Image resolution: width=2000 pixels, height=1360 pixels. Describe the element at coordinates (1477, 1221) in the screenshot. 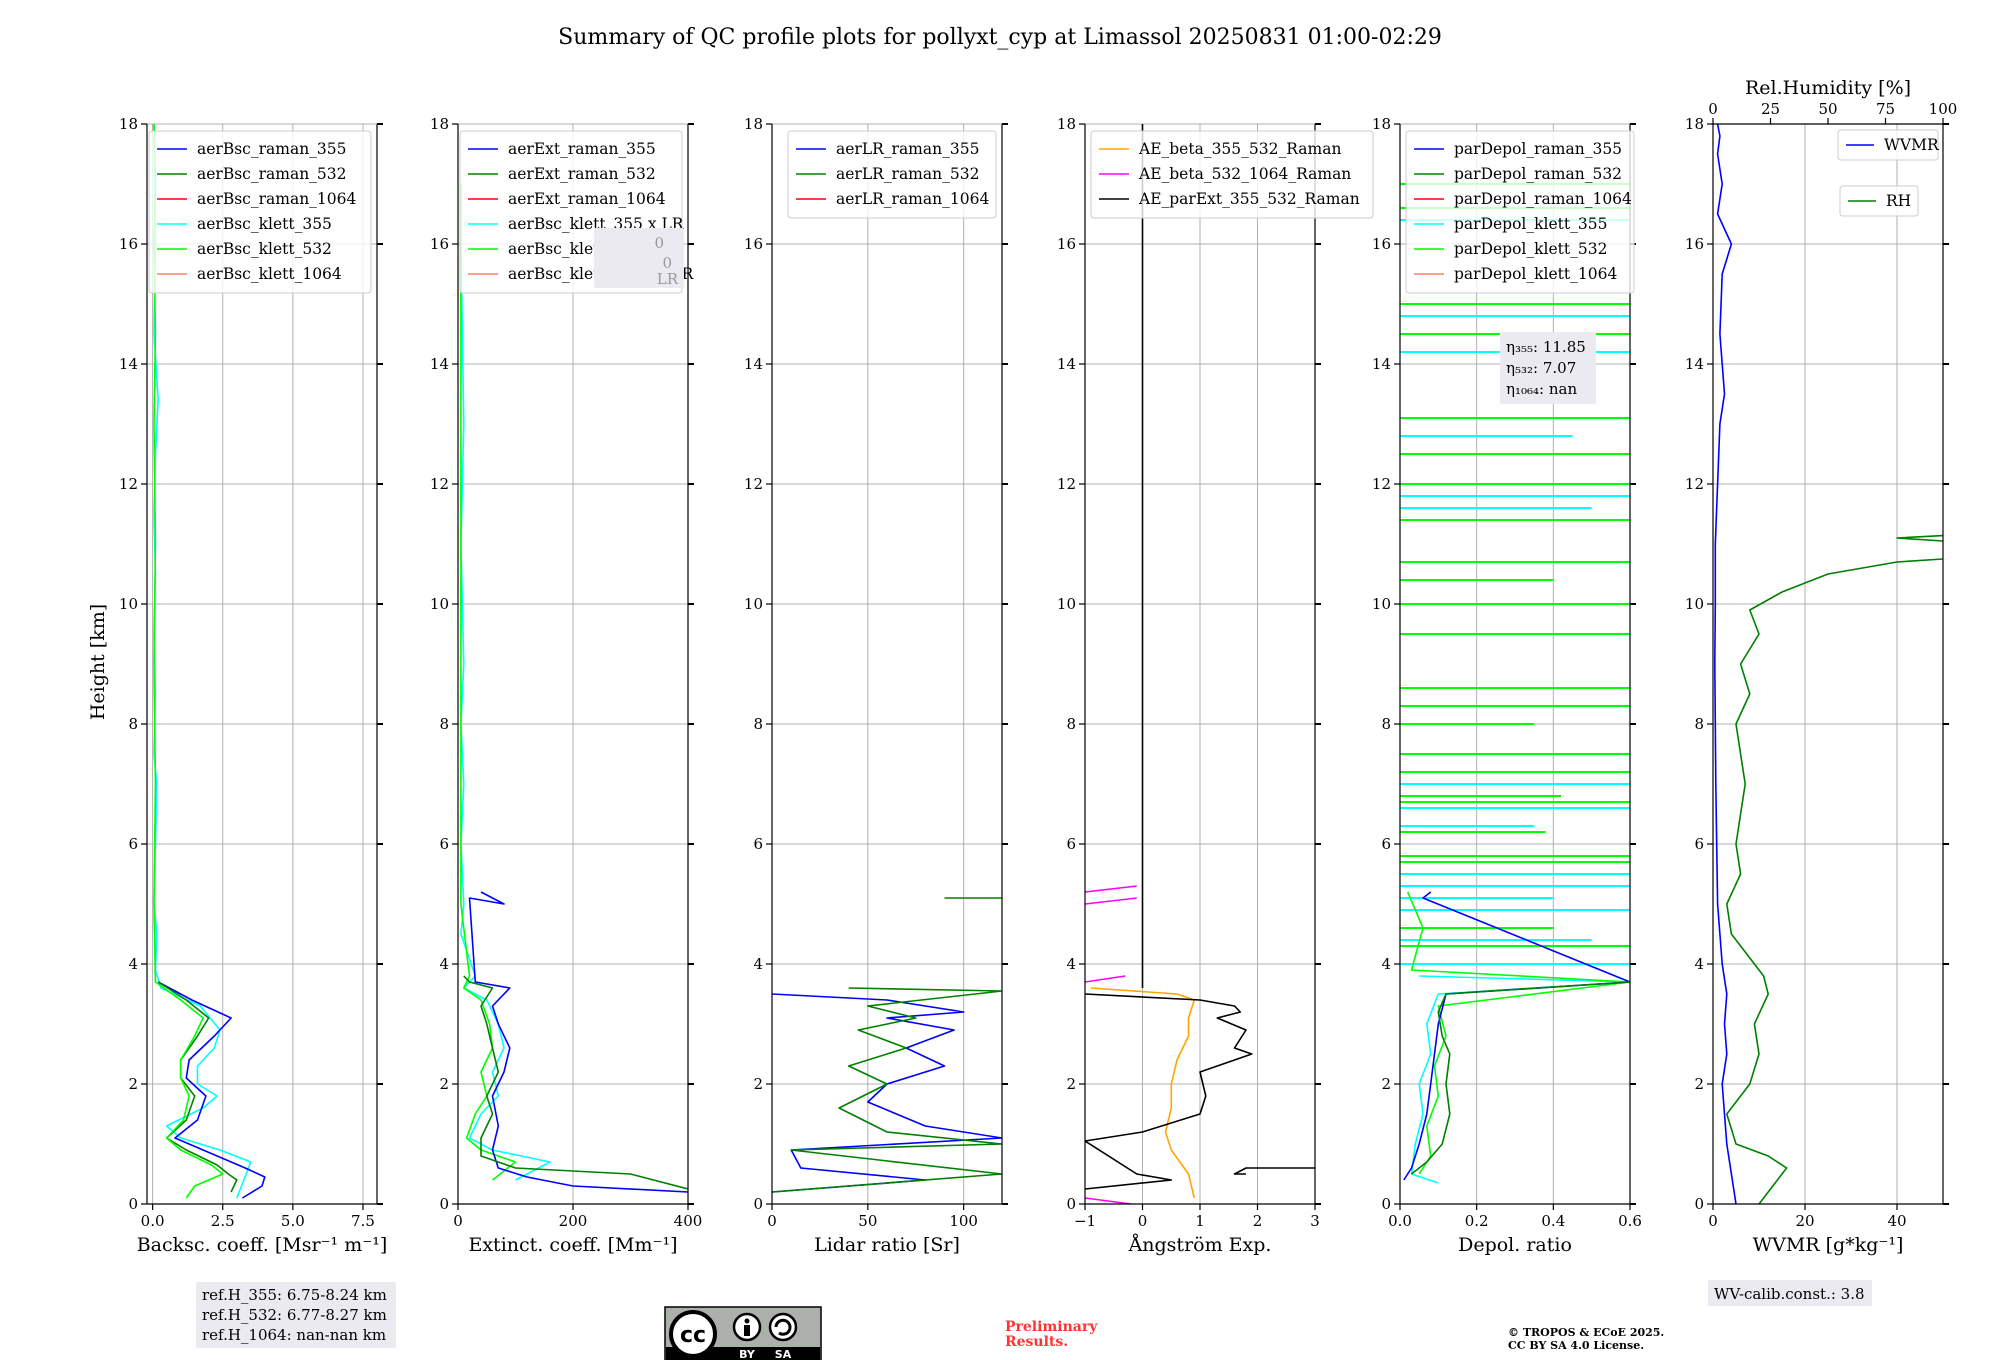

I see `x-tick-label: 0.2` at that location.